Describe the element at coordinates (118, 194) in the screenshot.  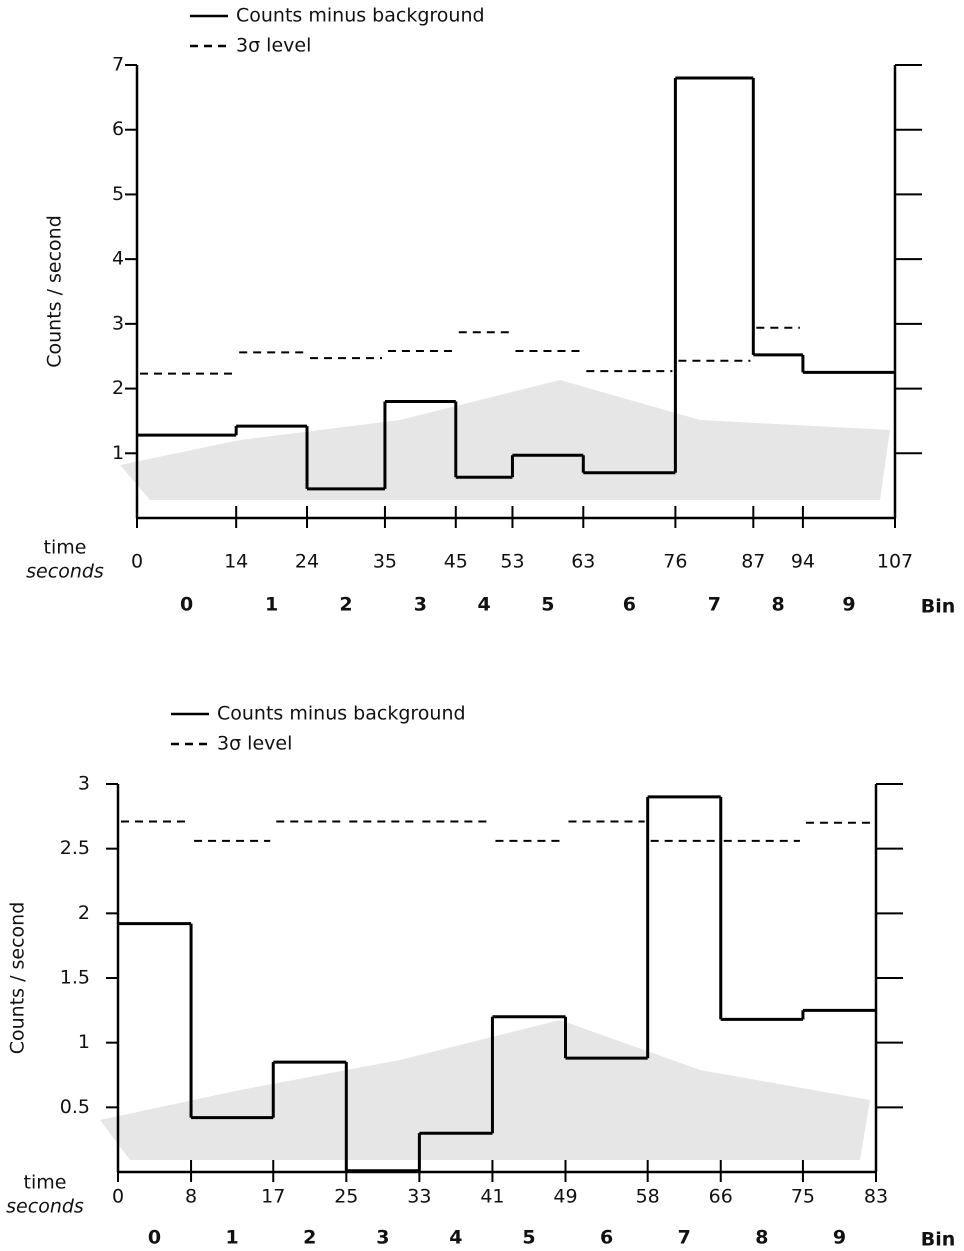
I see `y-tick-label: 5` at that location.